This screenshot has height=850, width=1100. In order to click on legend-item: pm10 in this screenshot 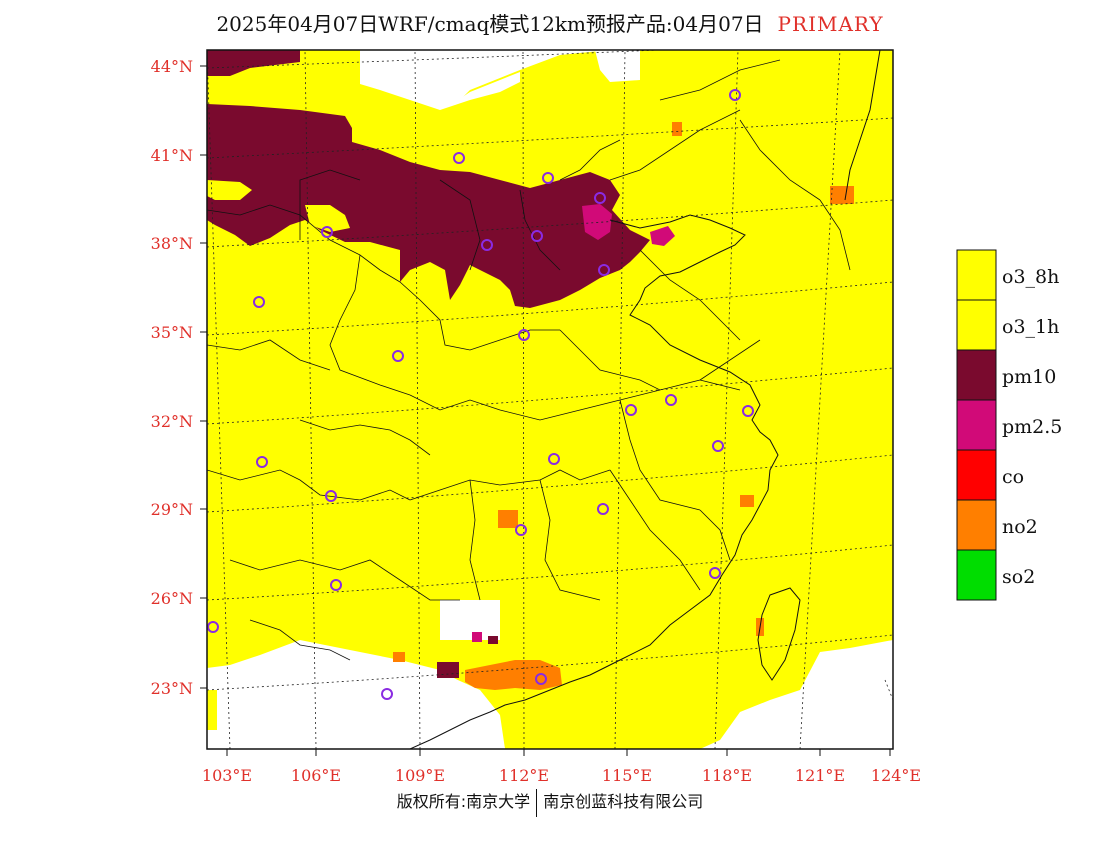, I will do `click(1006, 375)`.